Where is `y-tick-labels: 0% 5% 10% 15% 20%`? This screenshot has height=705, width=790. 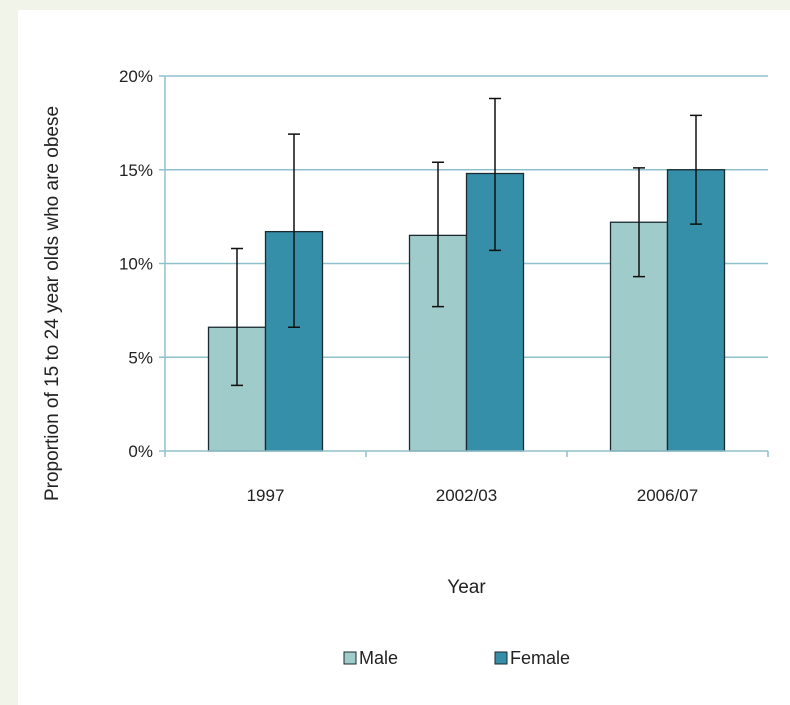
y-tick-labels: 0% 5% 10% 15% 20% is located at coordinates (136, 264).